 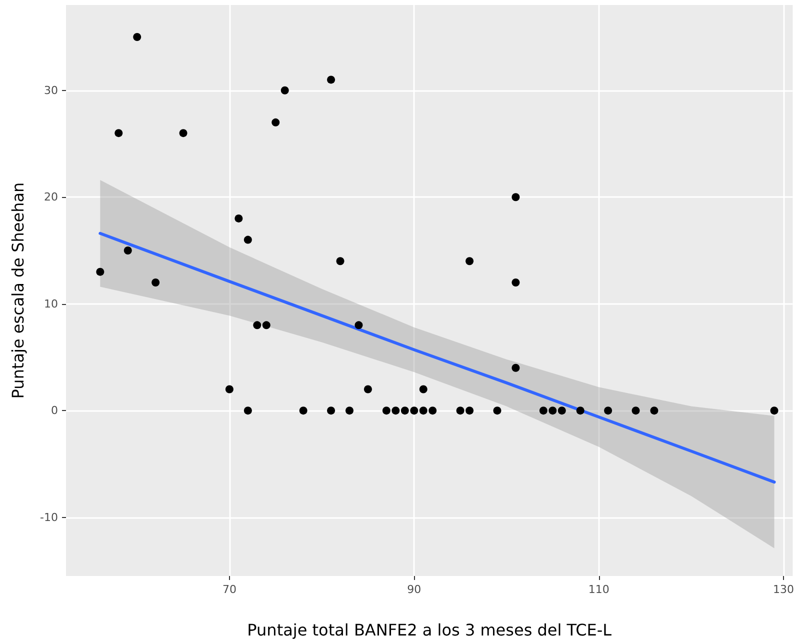 What do you see at coordinates (783, 589) in the screenshot?
I see `x-tick-label: 130` at bounding box center [783, 589].